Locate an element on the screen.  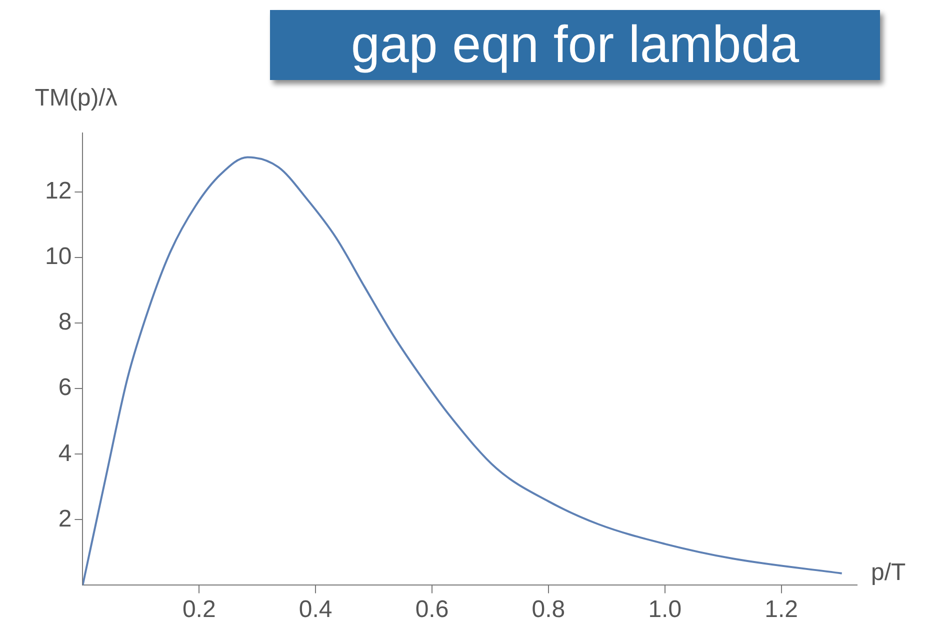
y-tick-label: 10 is located at coordinates (58, 256).